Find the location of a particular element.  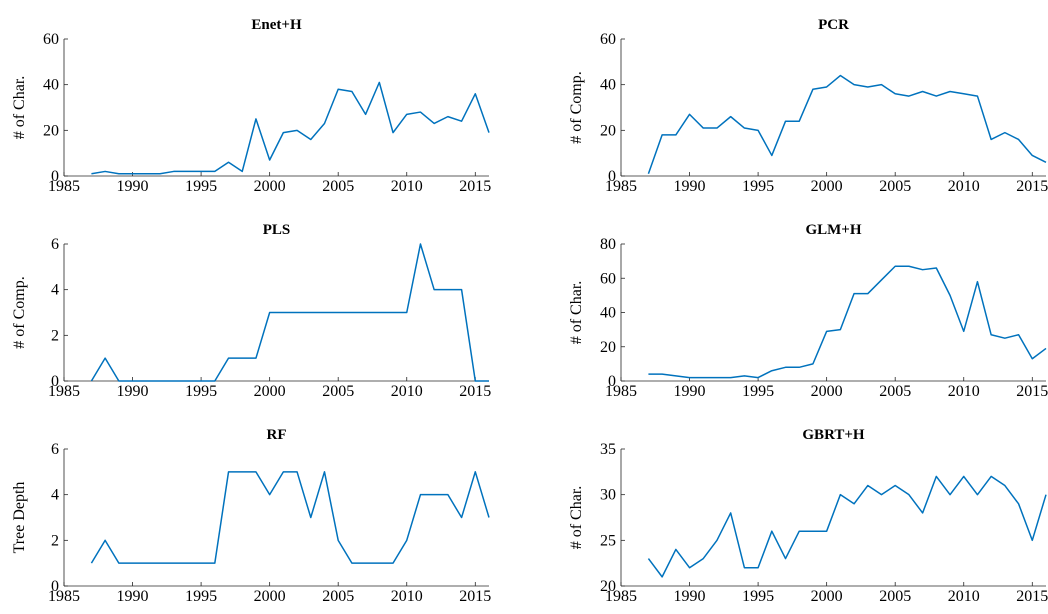

y-tick-label: 35 is located at coordinates (608, 449).